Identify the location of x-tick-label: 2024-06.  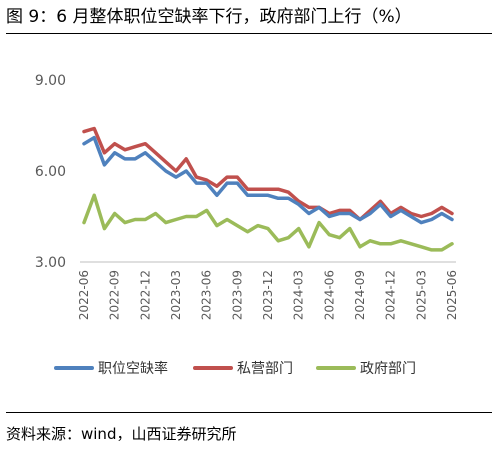
(329, 295).